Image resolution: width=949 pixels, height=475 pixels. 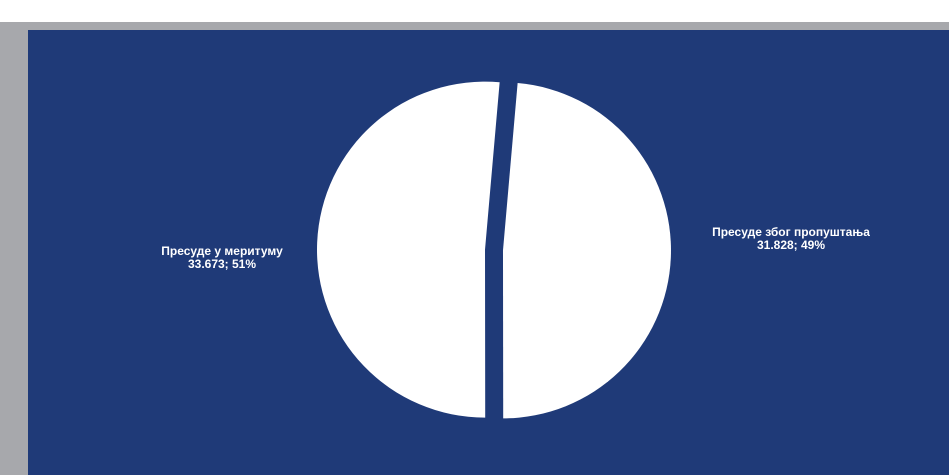 I want to click on slice-label-name: Пресуде у меритуму, so click(x=222, y=251).